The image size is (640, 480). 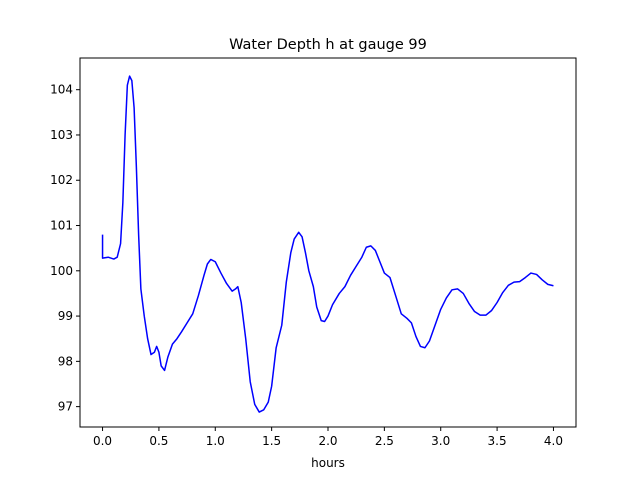 What do you see at coordinates (553, 441) in the screenshot?
I see `x-tick-label: 4.0` at bounding box center [553, 441].